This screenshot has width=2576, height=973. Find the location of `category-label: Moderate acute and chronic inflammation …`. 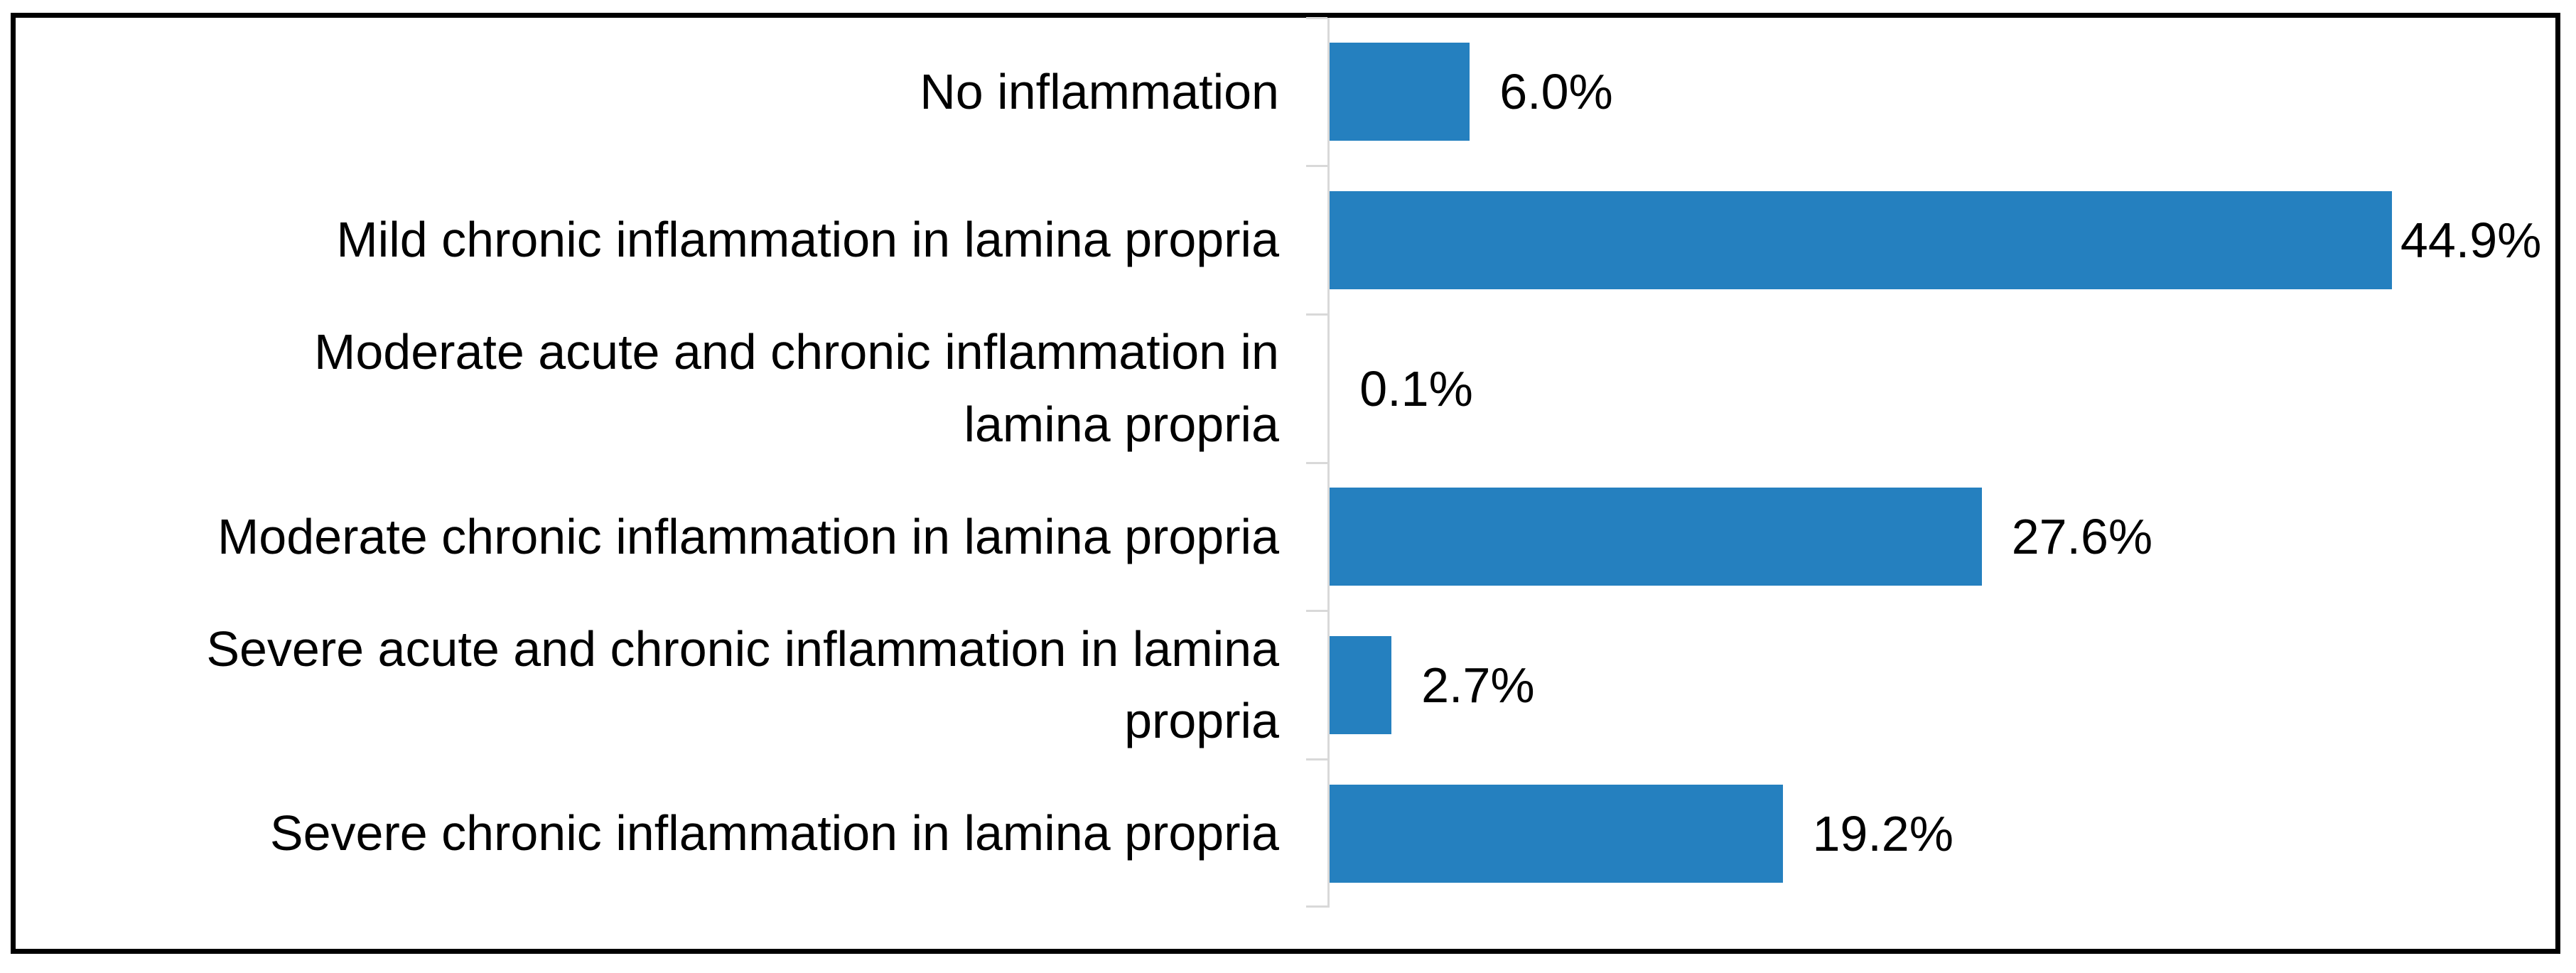

category-label: Moderate acute and chronic inflammation … is located at coordinates (797, 388).